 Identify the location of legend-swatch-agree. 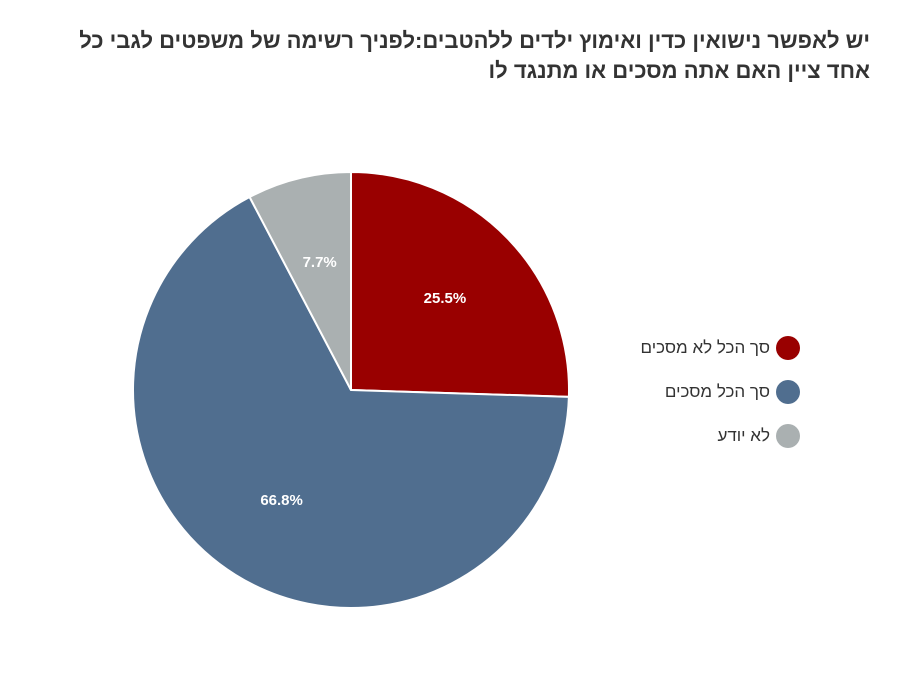
(788, 392).